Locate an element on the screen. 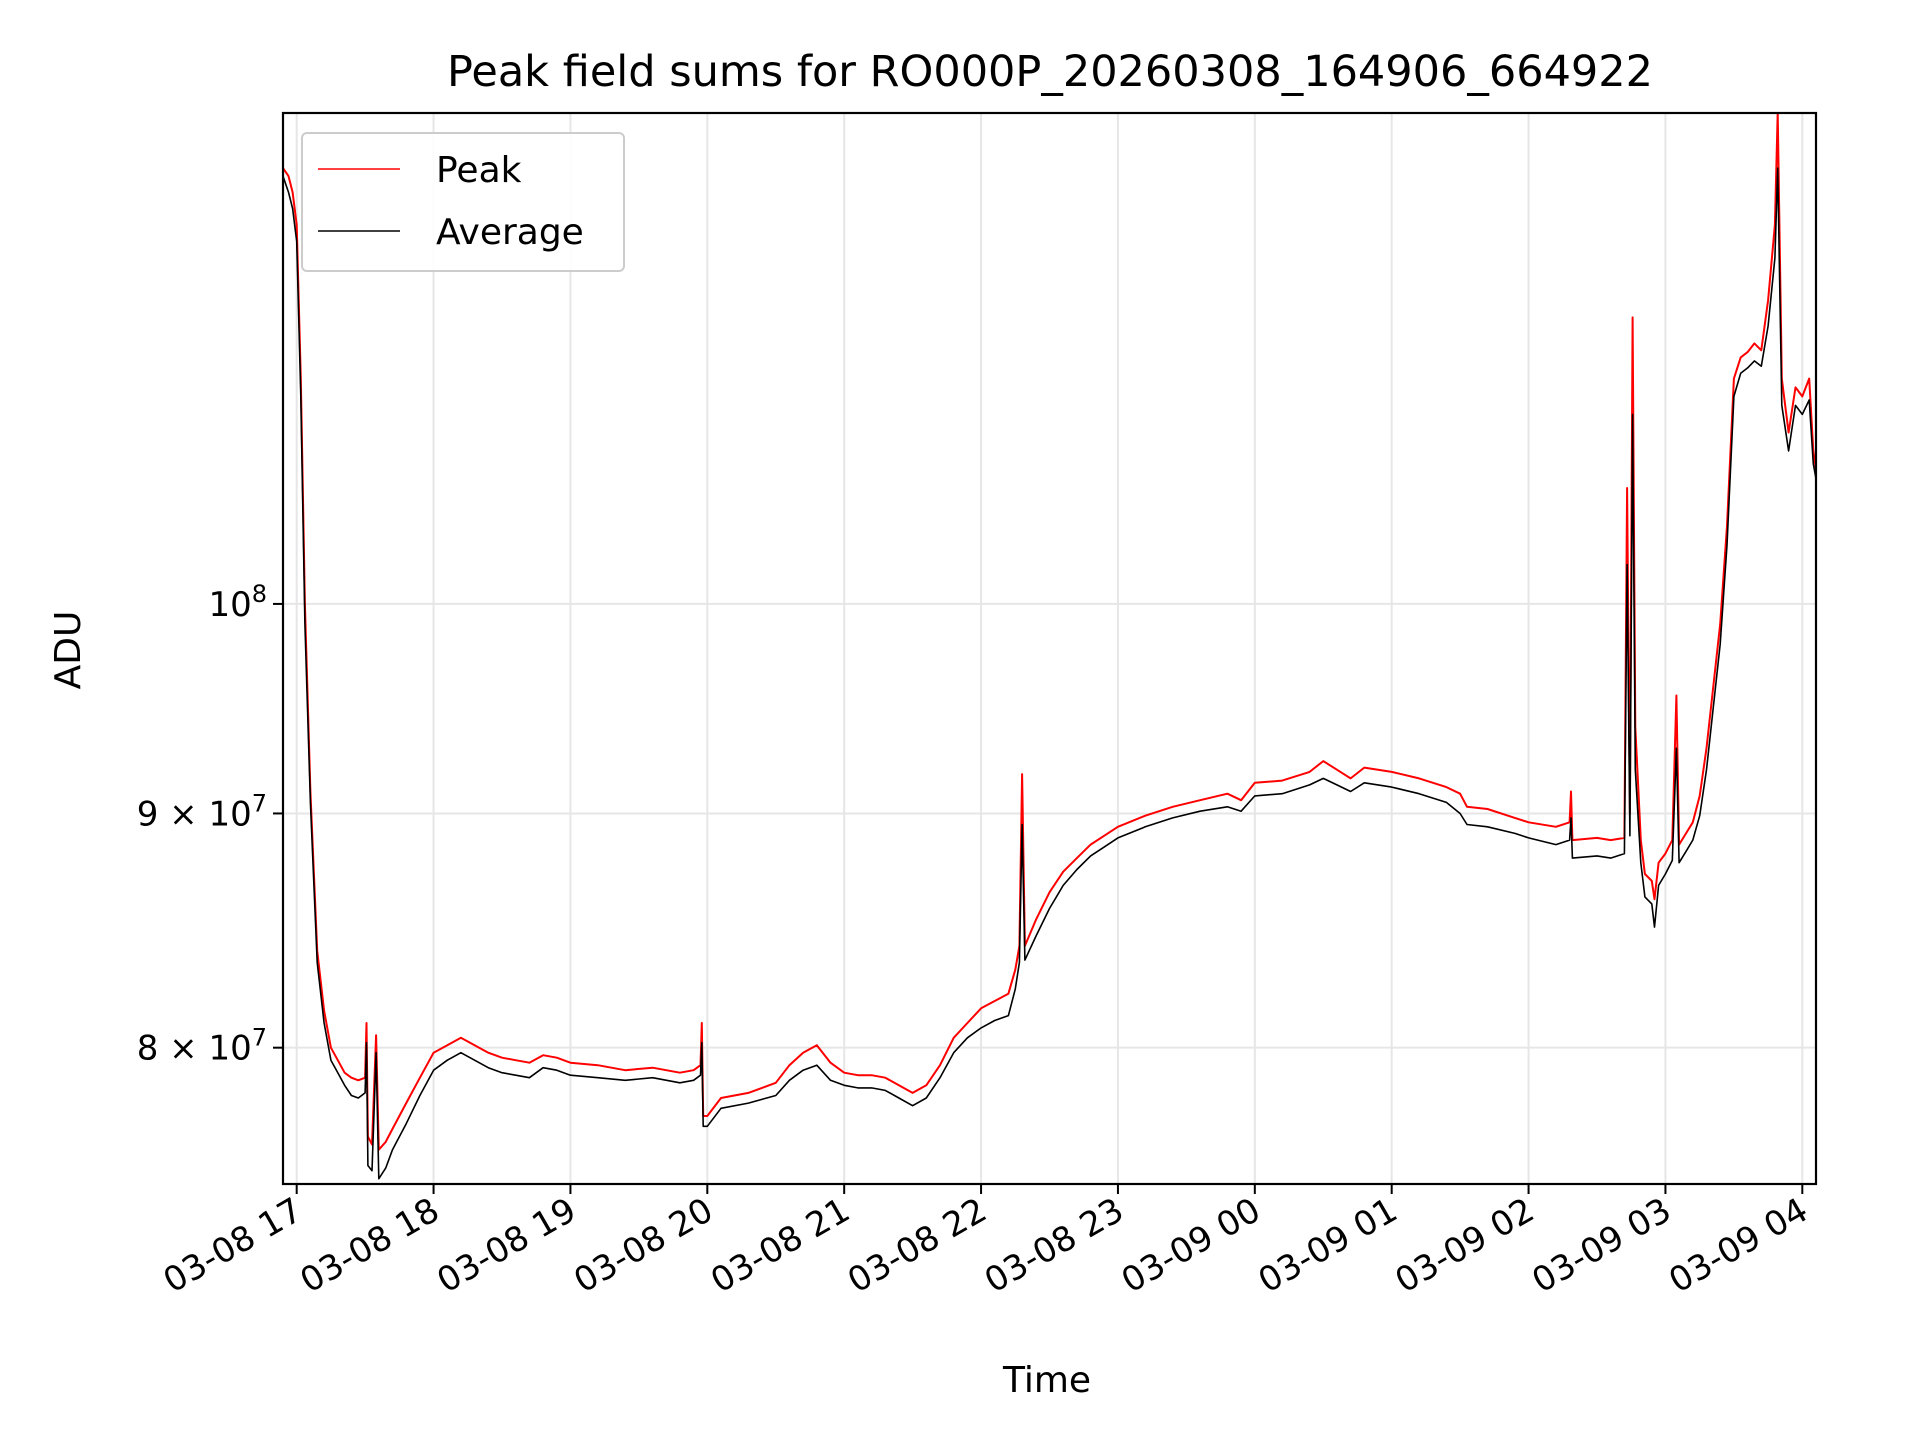 The image size is (1920, 1440). legend-label-average: Average is located at coordinates (510, 232).